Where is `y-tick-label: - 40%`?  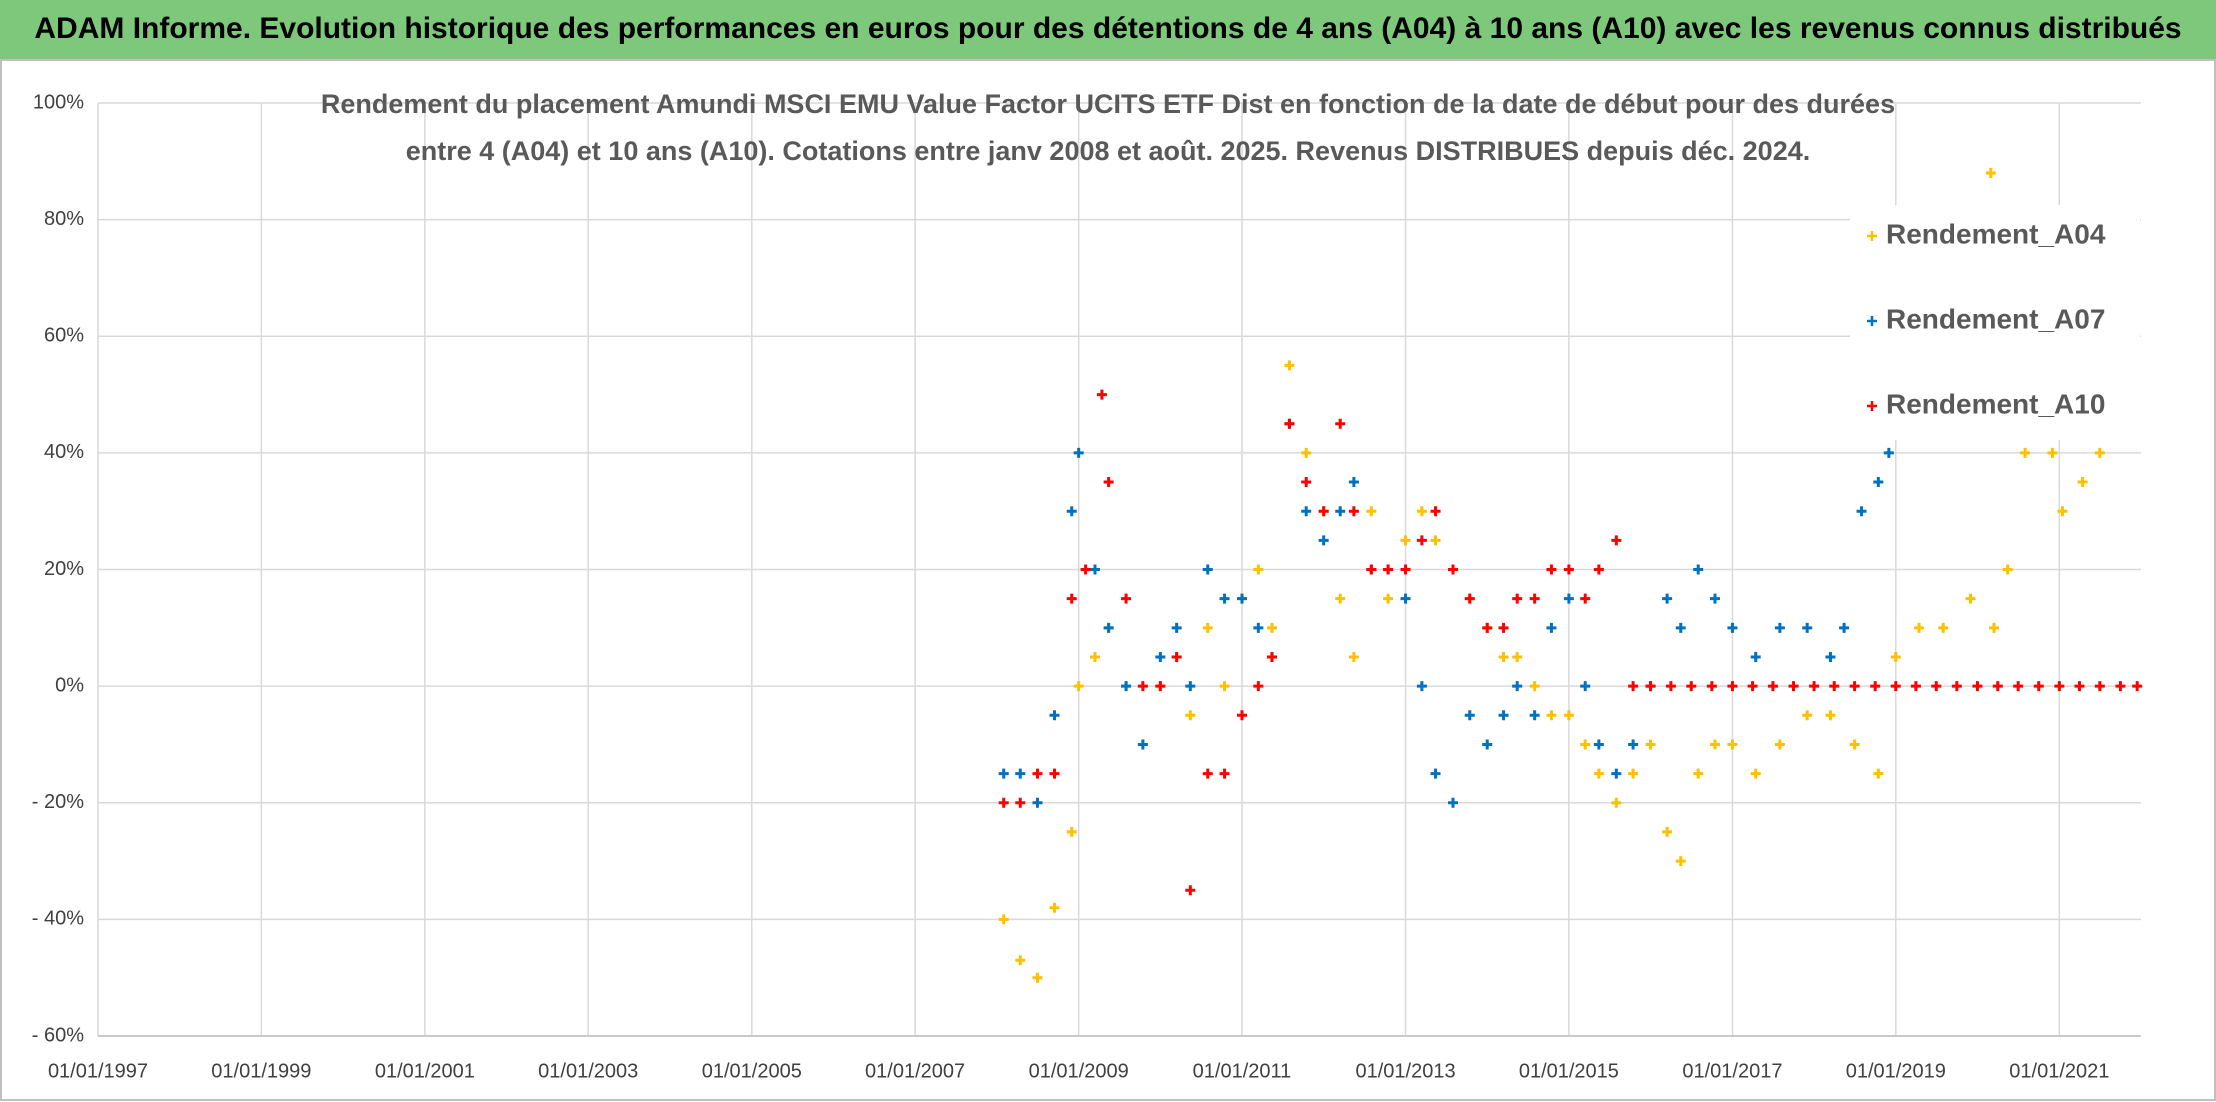 y-tick-label: - 40% is located at coordinates (58, 919).